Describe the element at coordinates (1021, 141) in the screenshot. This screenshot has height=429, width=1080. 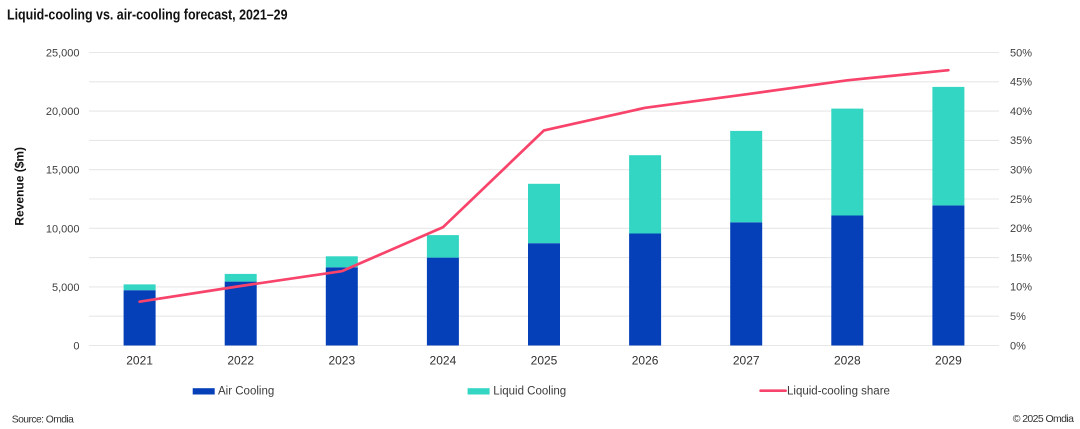
I see `svg-text: 35%` at that location.